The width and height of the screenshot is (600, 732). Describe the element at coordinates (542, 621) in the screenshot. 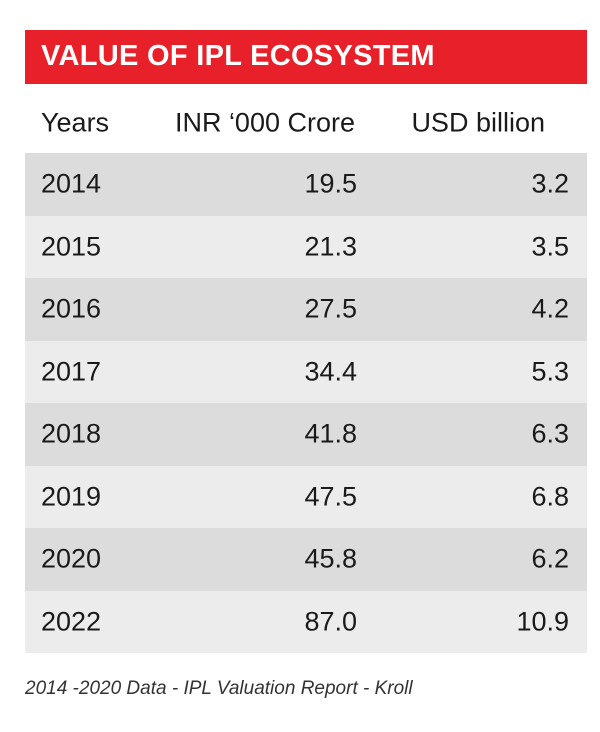

I see `usd-cell: 10.9` at that location.